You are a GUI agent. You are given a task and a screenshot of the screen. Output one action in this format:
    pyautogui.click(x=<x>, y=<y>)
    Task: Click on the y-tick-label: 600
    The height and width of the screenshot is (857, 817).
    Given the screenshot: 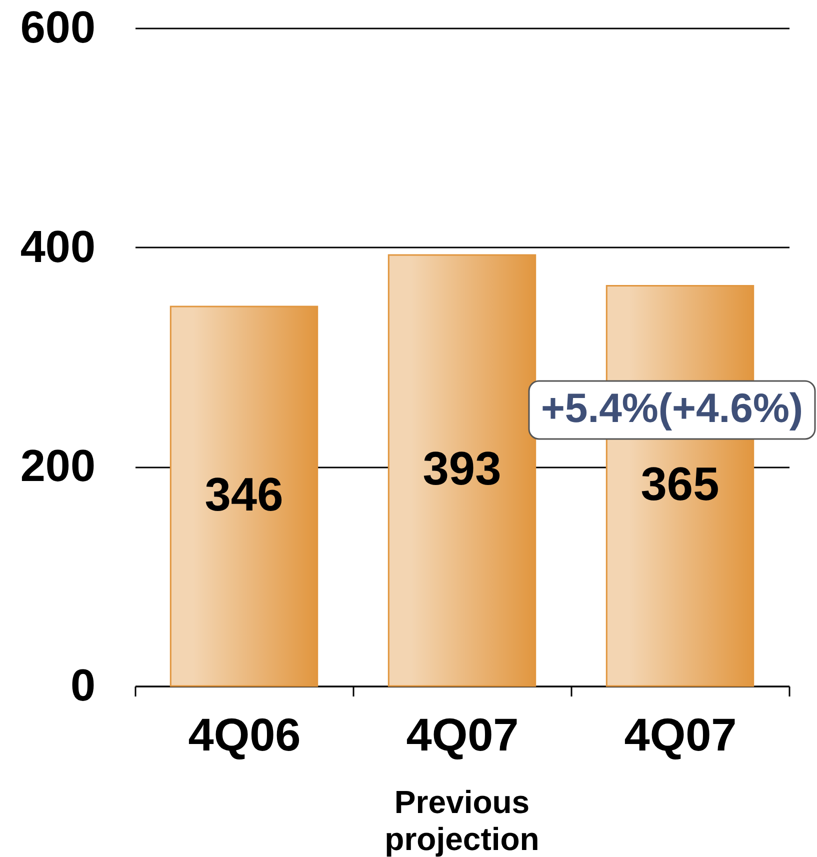 What is the action you would take?
    pyautogui.click(x=58, y=27)
    